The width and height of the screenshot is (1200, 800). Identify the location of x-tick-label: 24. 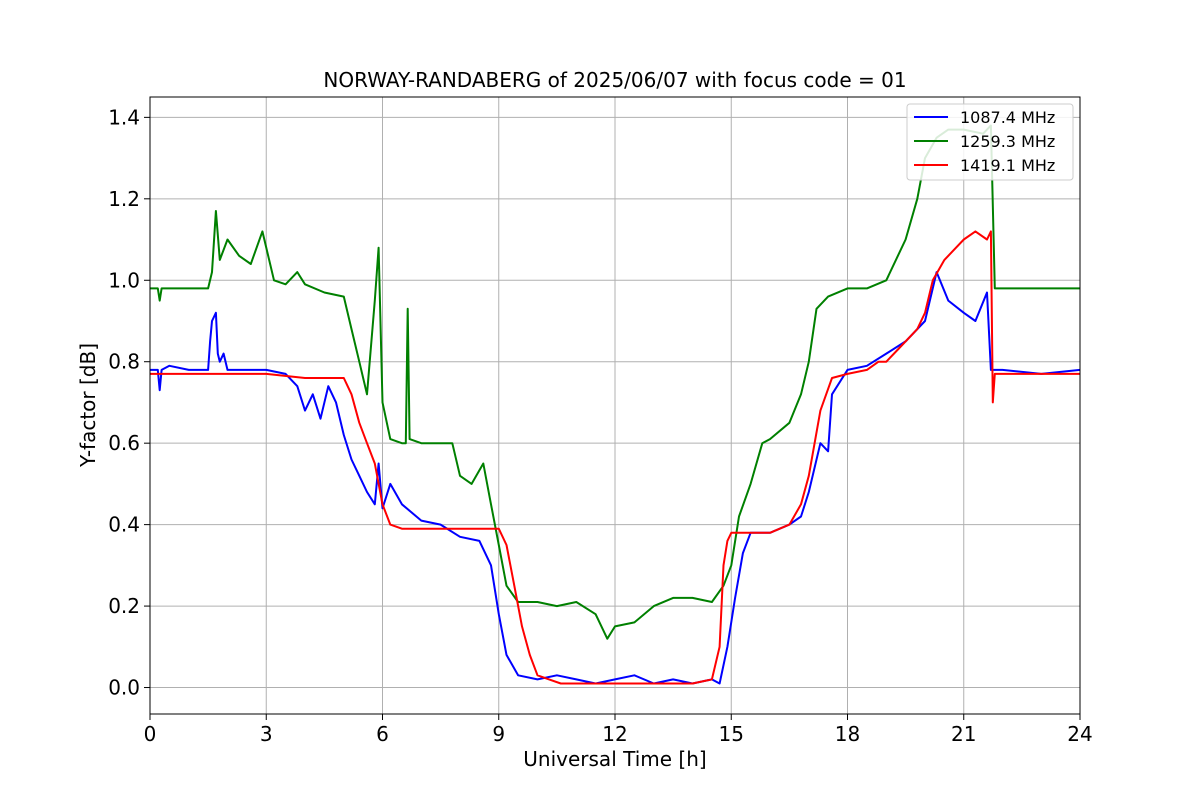
(1079, 734).